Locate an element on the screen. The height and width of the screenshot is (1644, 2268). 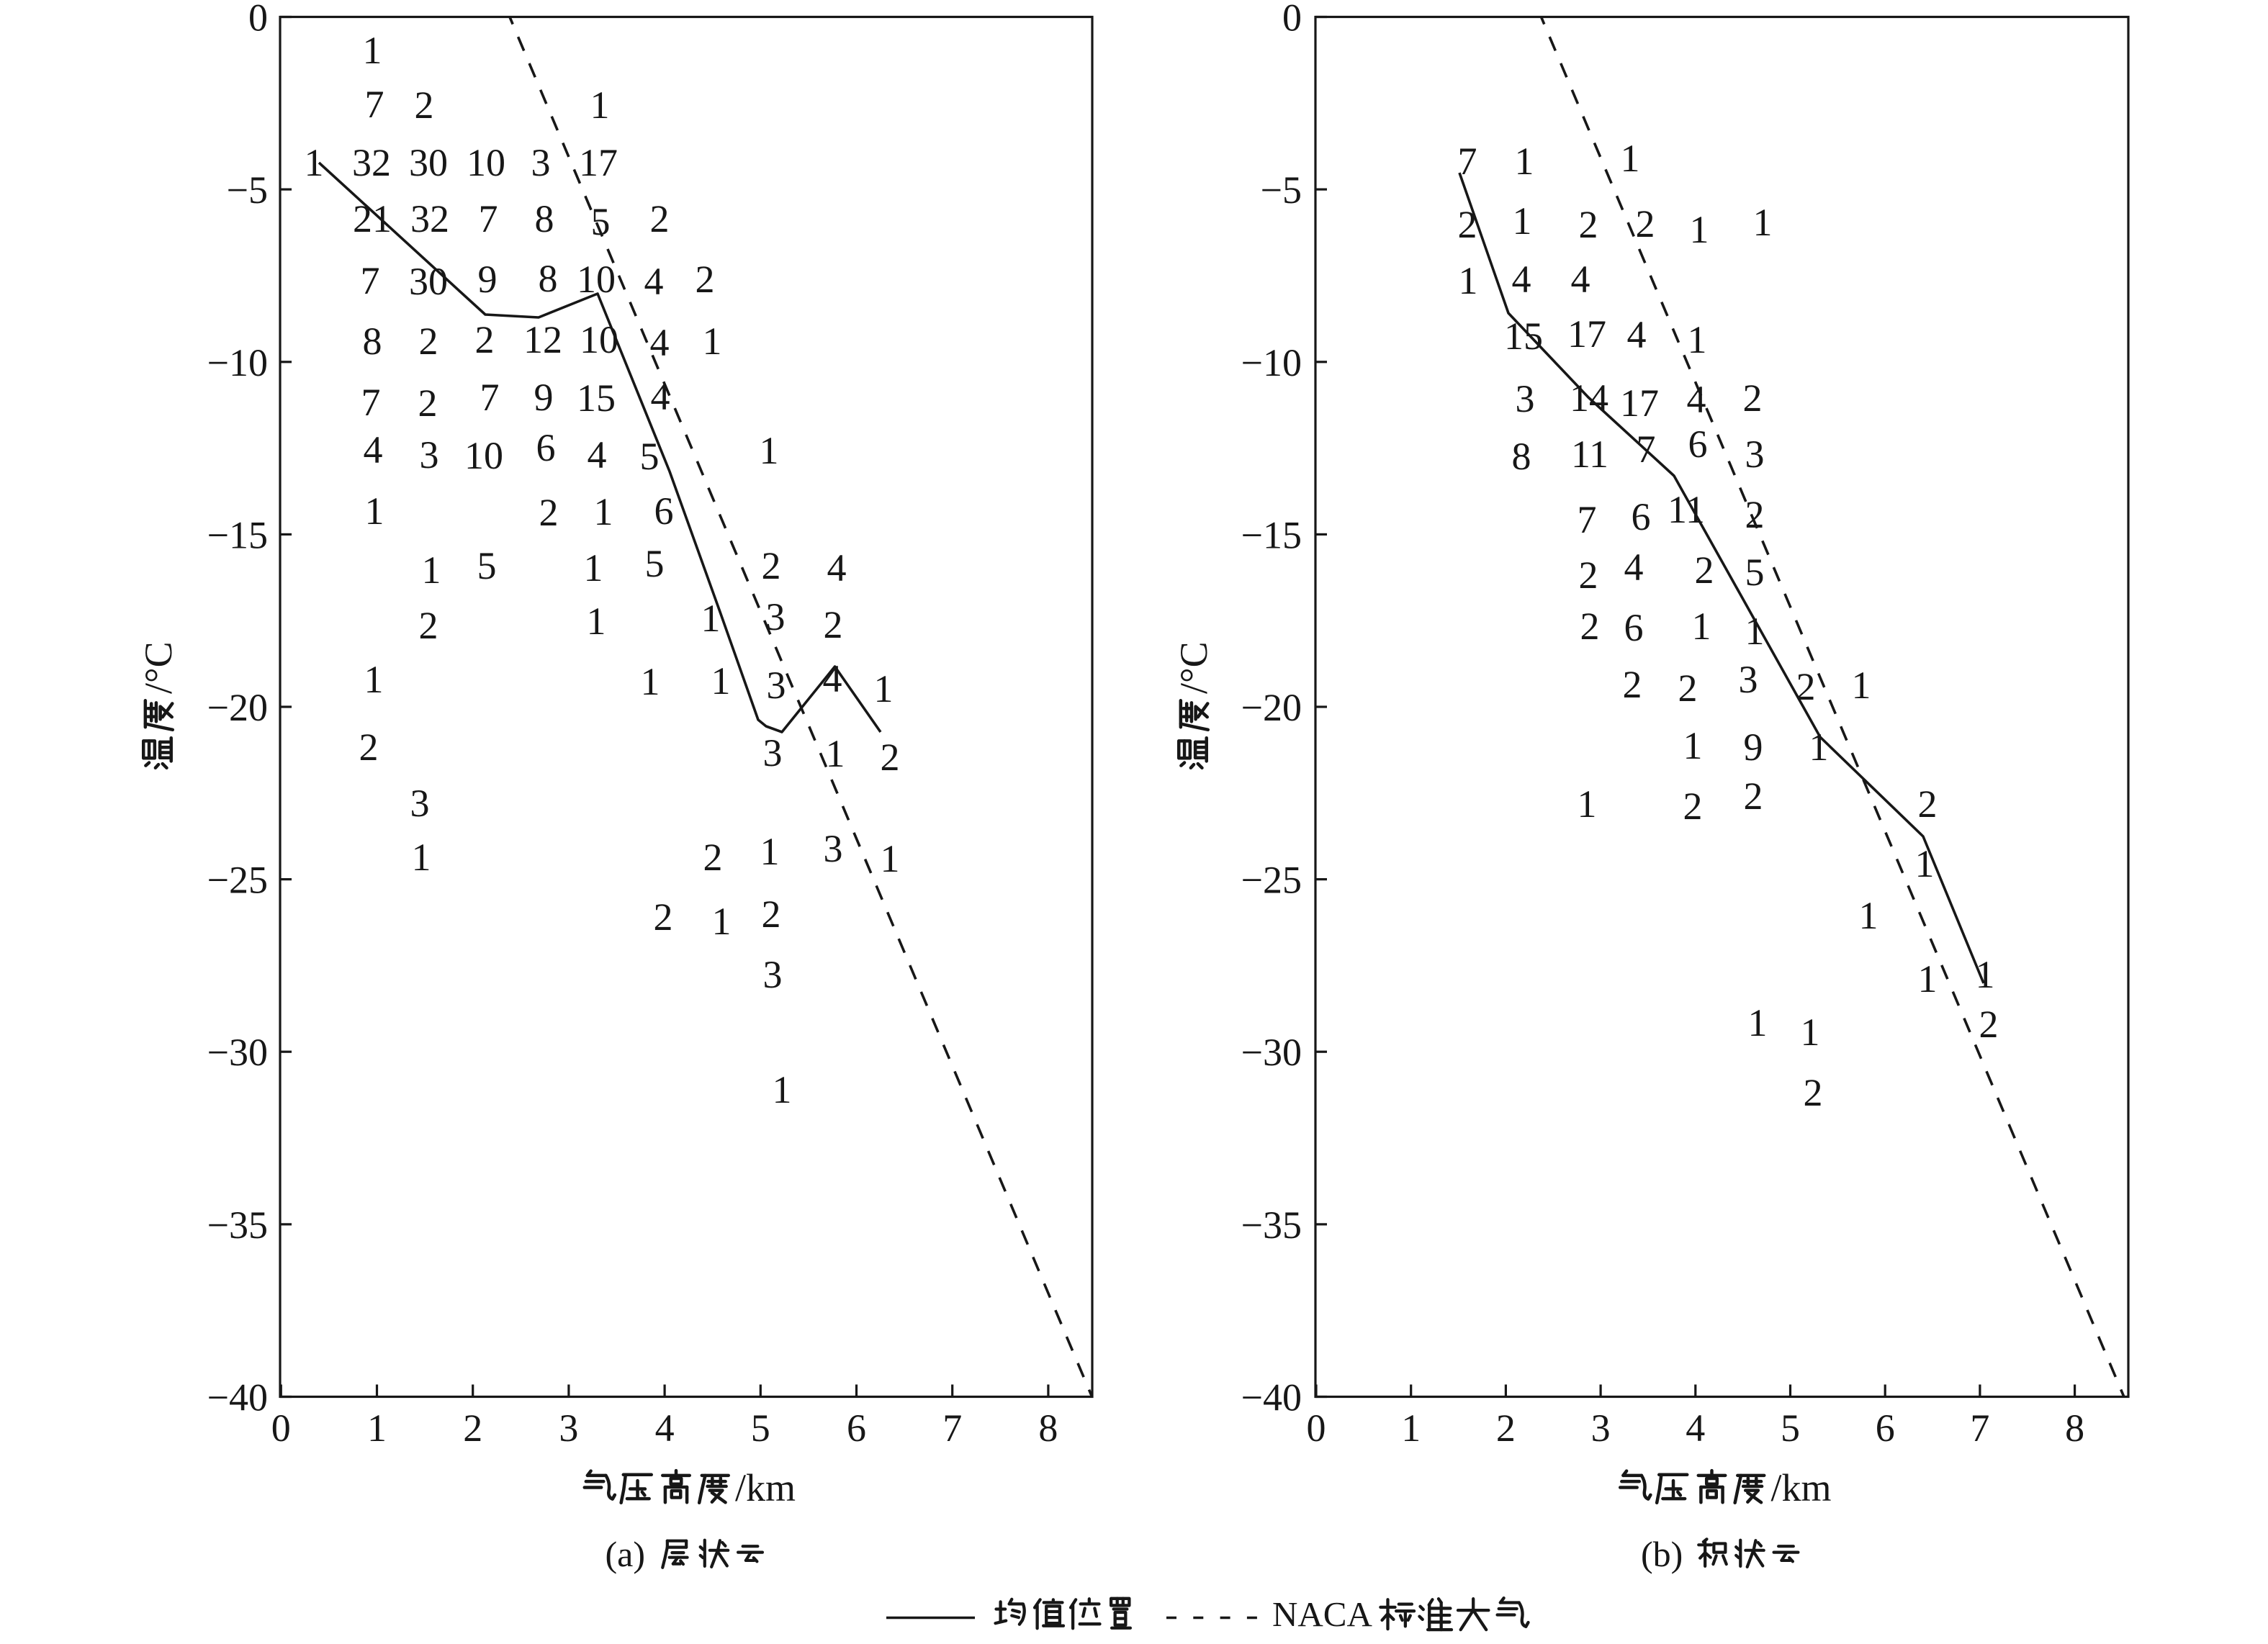
svg-text: (b) is located at coordinates (1662, 1554).